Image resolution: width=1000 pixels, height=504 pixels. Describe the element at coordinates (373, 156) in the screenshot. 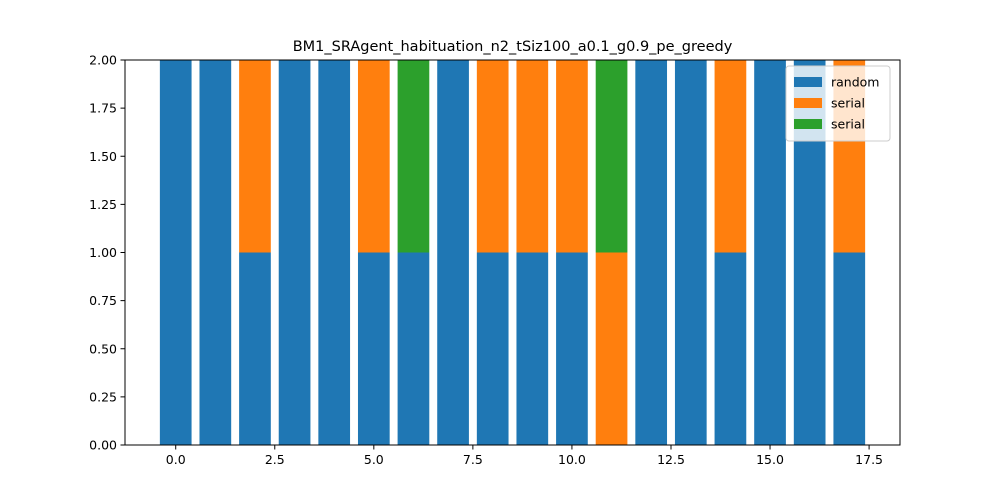

I see `bar-segment-5-serial` at that location.